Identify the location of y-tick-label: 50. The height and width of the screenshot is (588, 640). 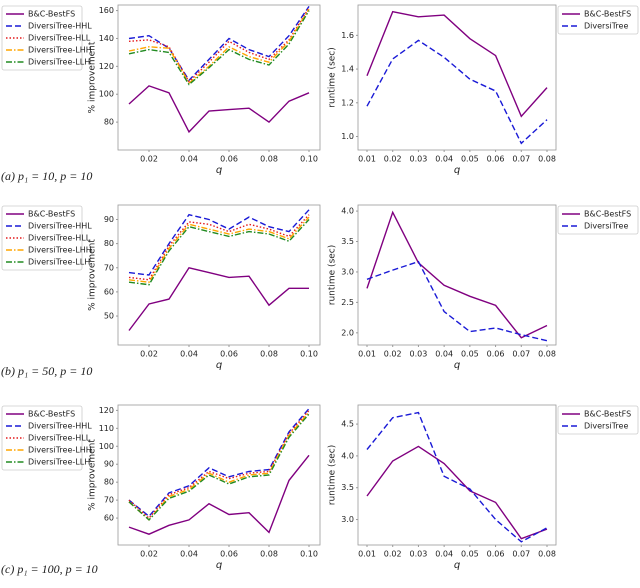
(109, 316).